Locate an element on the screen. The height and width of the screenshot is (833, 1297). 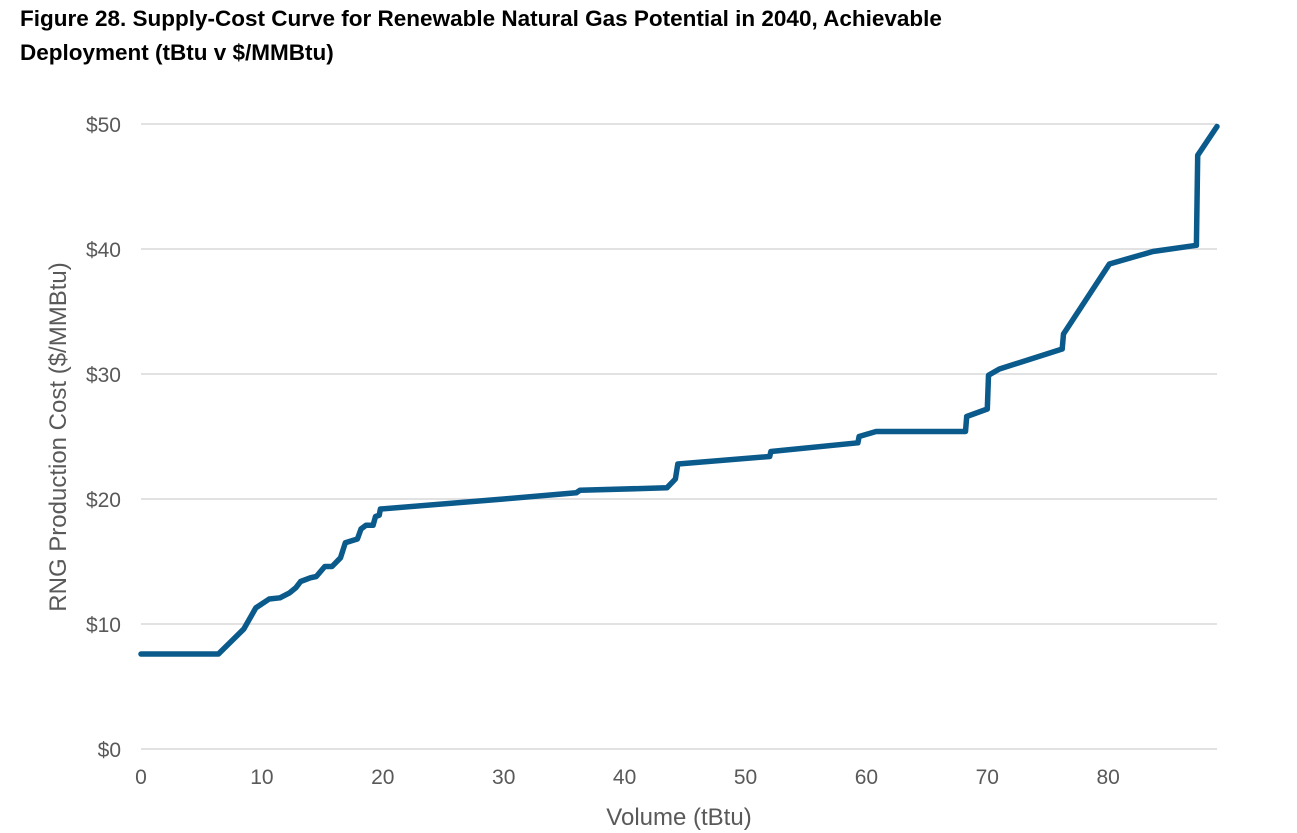
y-tick-label: $40 is located at coordinates (103, 250).